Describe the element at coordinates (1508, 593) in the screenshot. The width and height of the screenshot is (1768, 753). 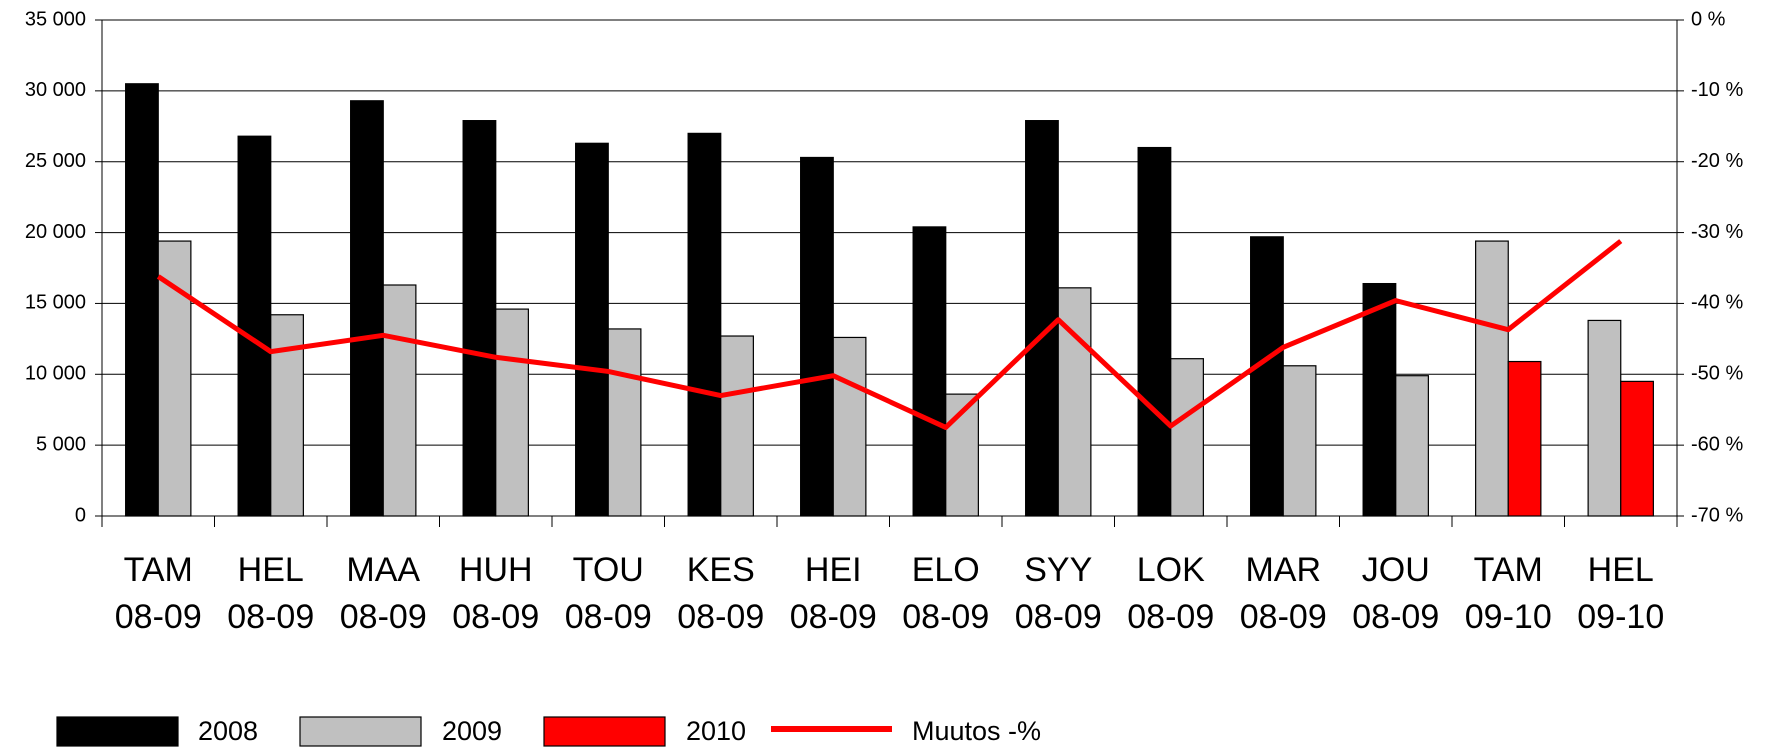
I see `x-tick-label: TAM 09-10` at that location.